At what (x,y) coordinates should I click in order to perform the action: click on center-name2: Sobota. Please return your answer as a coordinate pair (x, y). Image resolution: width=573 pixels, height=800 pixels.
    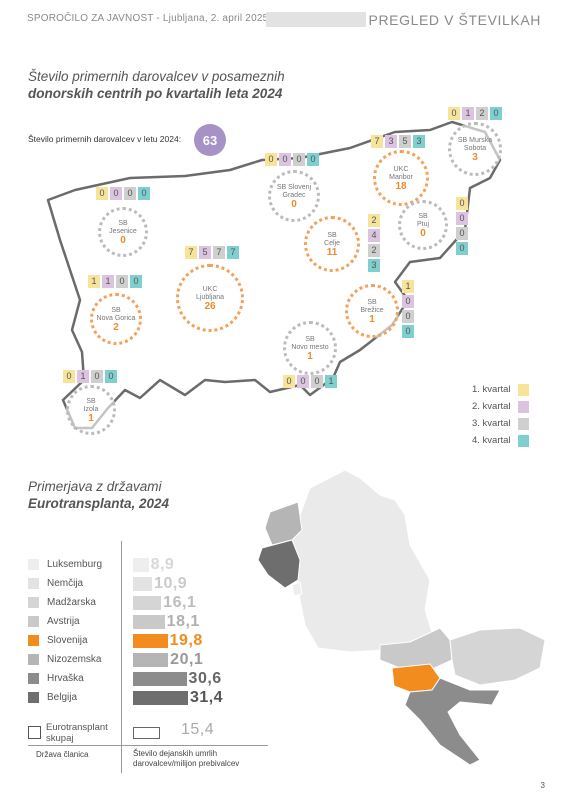
    Looking at the image, I should click on (475, 148).